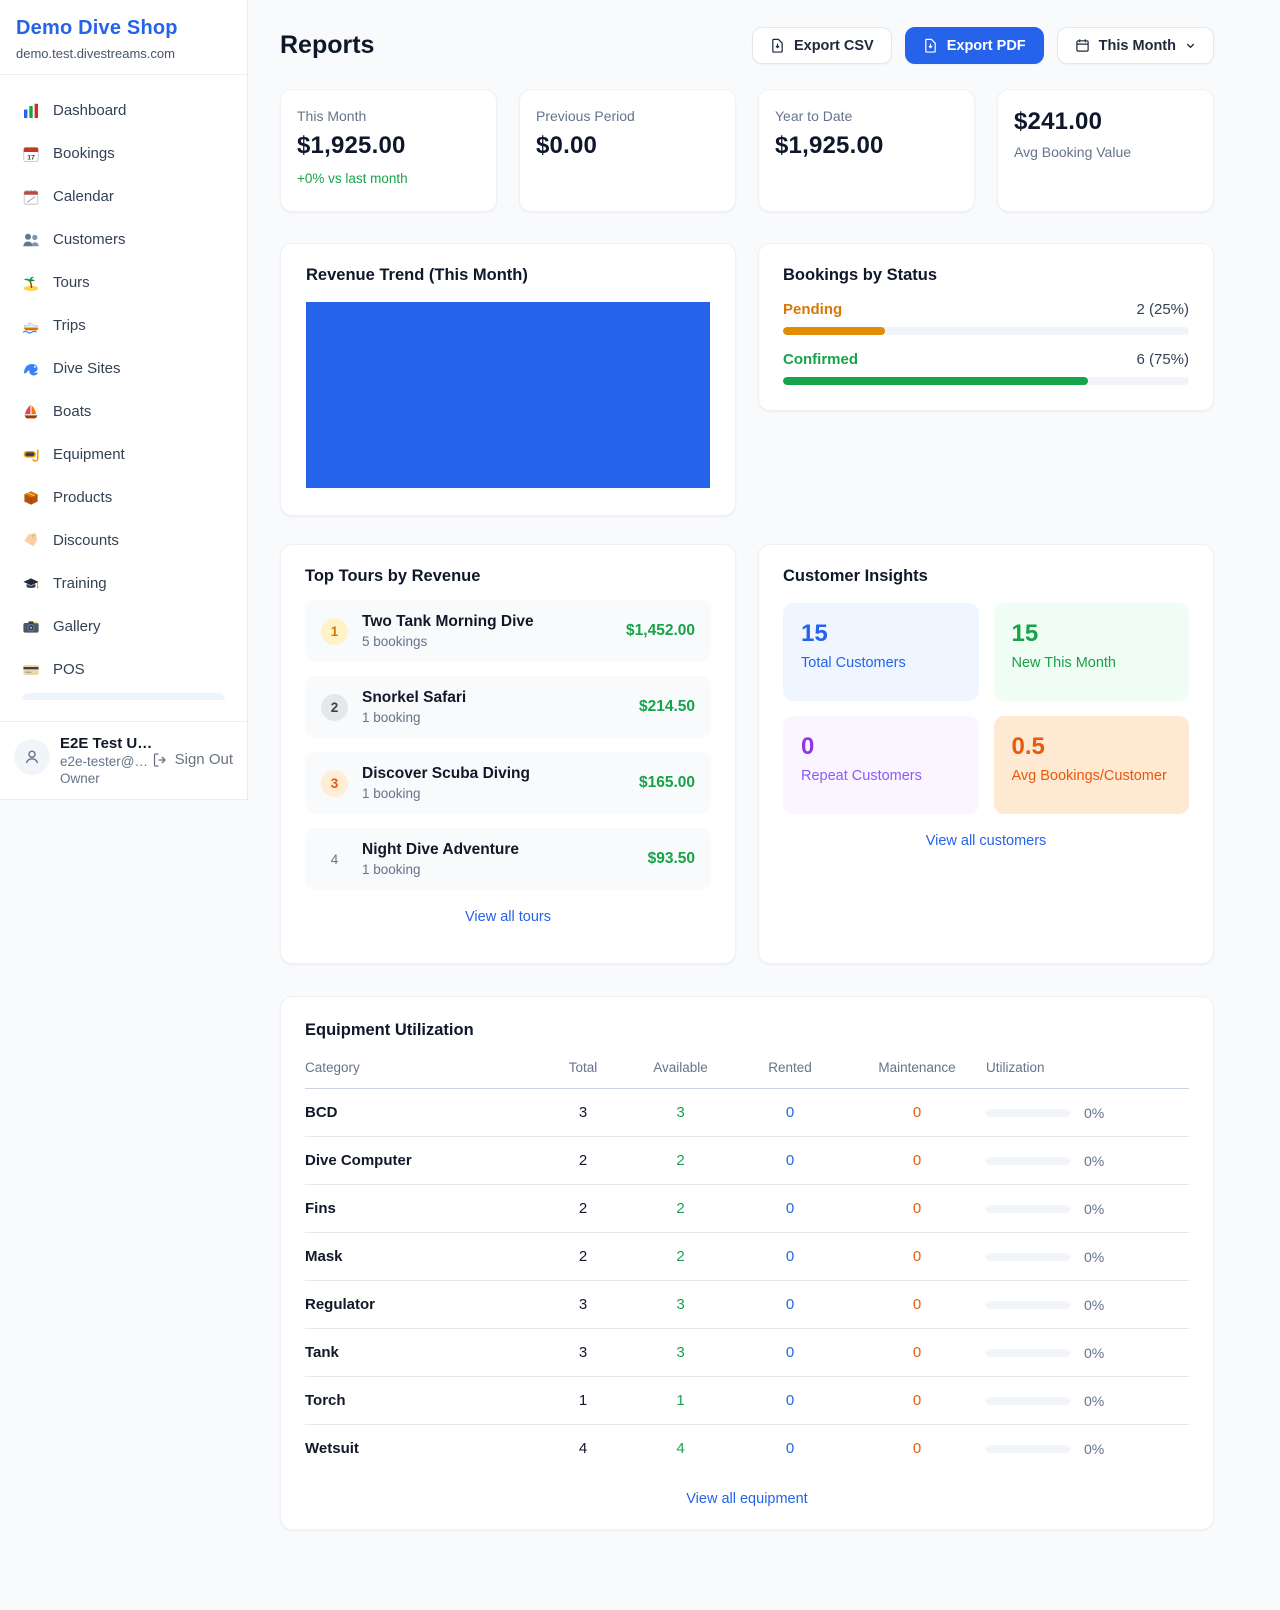 This screenshot has width=1280, height=1610. Describe the element at coordinates (680, 1352) in the screenshot. I see `cell-available: 3` at that location.